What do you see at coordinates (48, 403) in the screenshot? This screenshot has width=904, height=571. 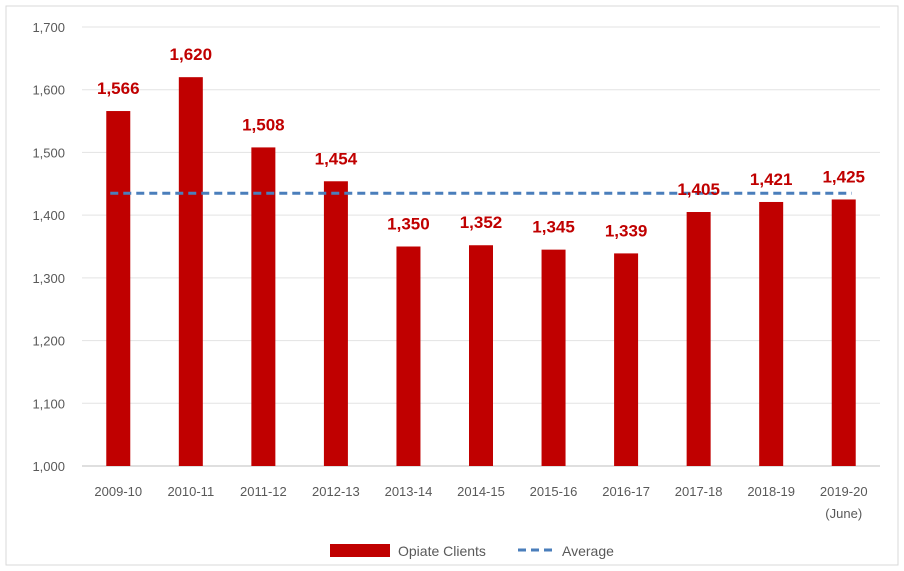 I see `y-tick-label: 1,100` at bounding box center [48, 403].